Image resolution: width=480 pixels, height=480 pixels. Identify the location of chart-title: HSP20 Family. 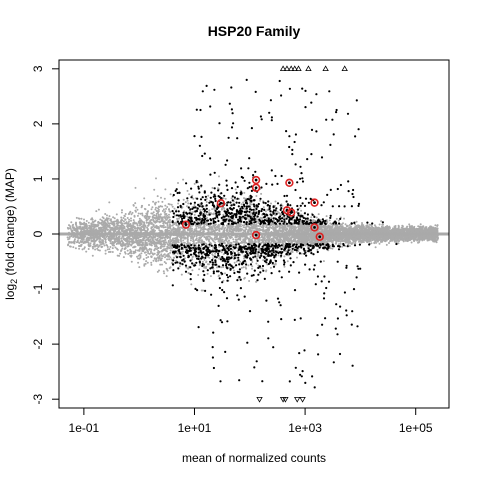
(254, 31).